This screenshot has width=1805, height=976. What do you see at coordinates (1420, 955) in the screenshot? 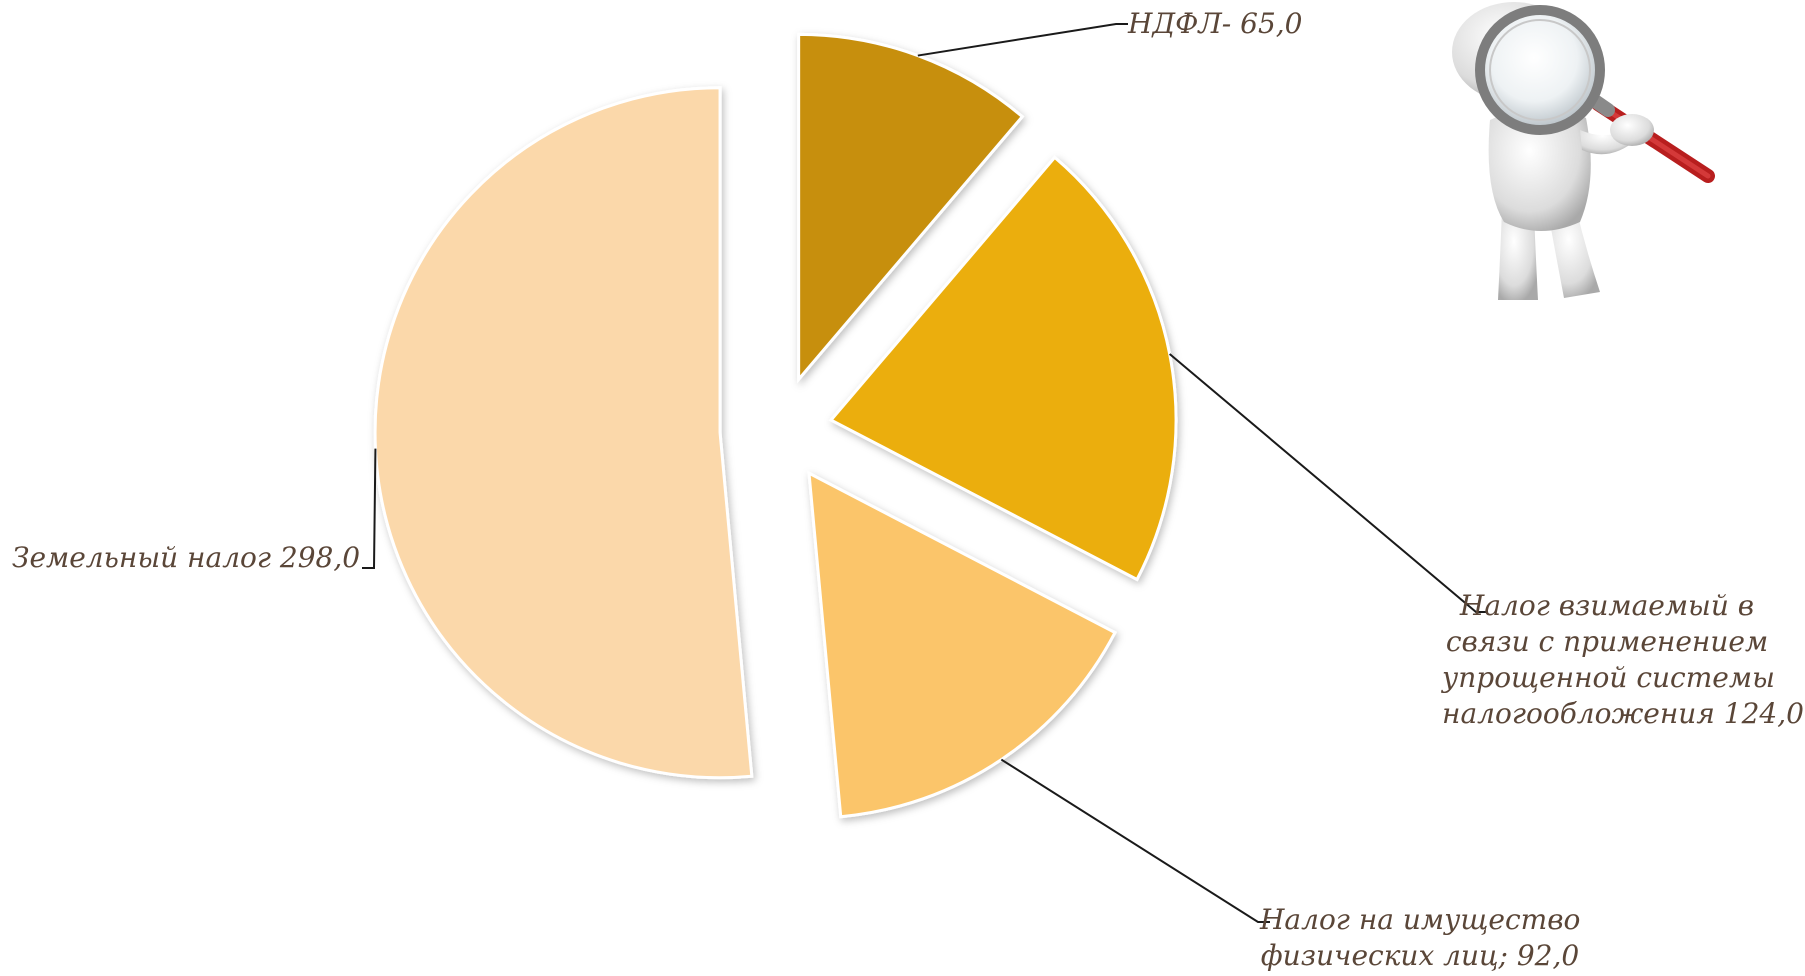
I see `slice-label-property-line: физических лиц; 92,0` at bounding box center [1420, 955].